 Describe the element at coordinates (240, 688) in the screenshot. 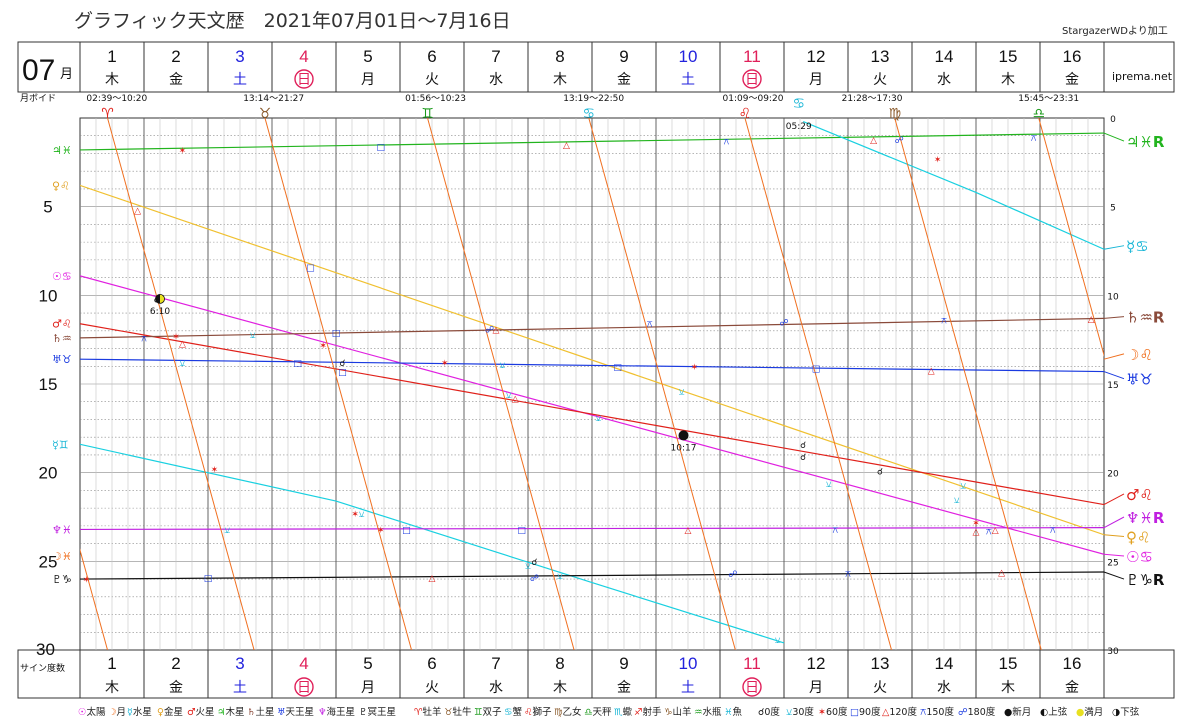

I see `day-weekday-3: 土` at that location.